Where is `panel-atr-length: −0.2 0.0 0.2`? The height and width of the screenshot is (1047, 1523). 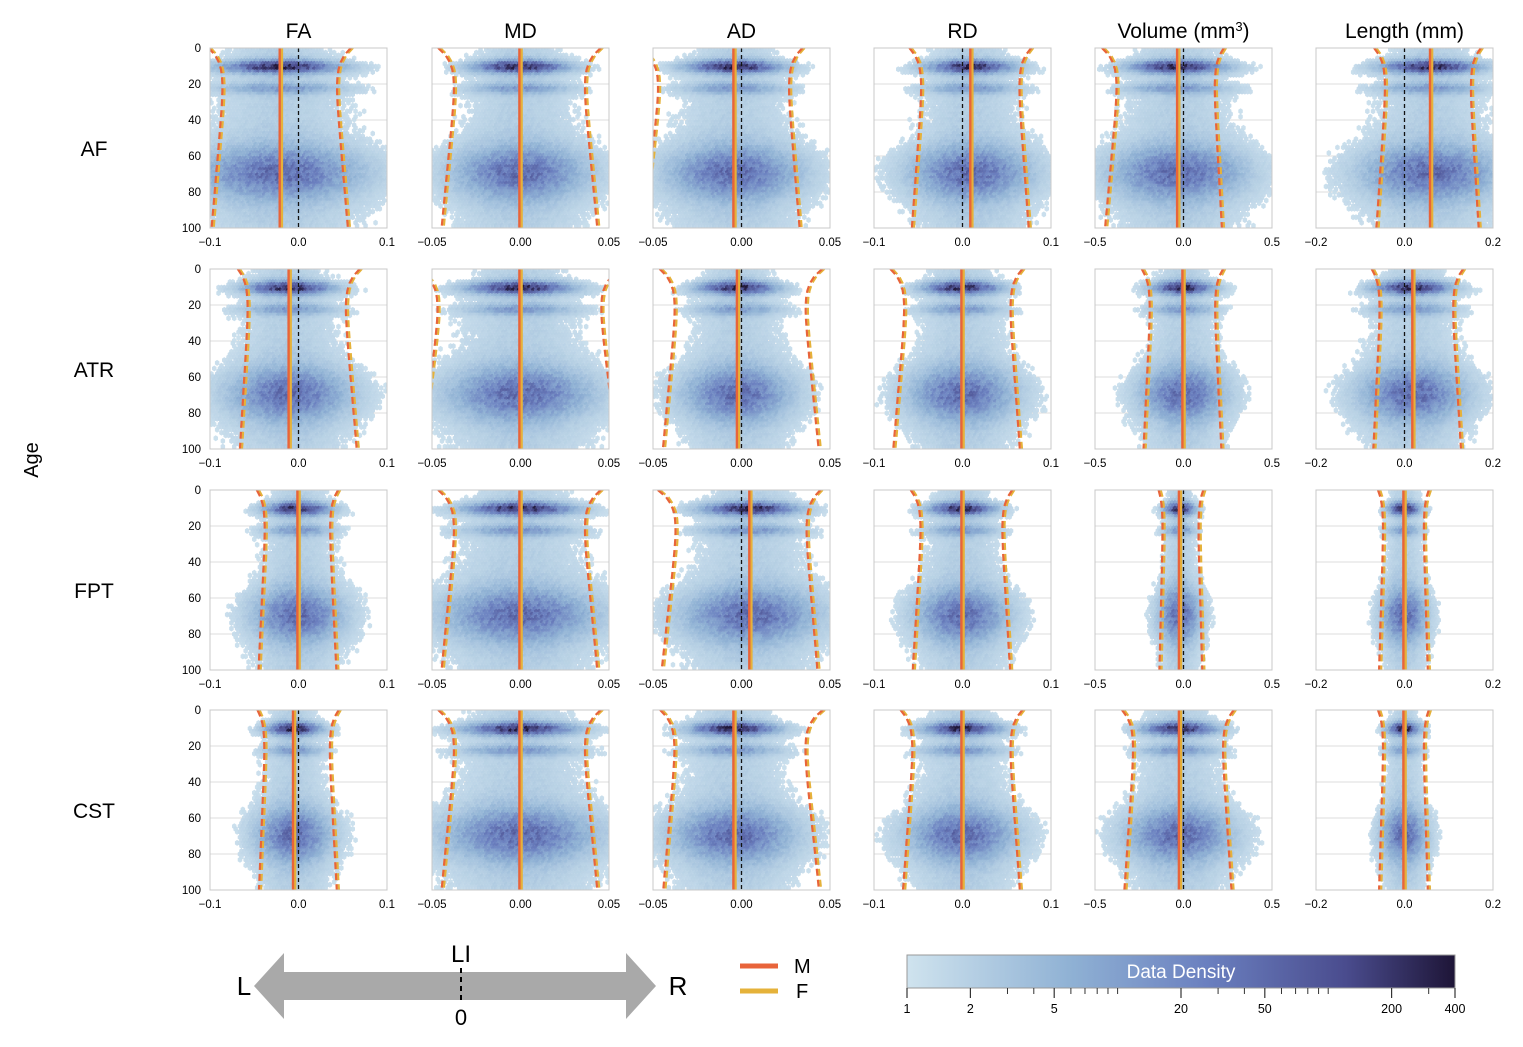
panel-atr-length: −0.2 0.0 0.2 is located at coordinates (1403, 369).